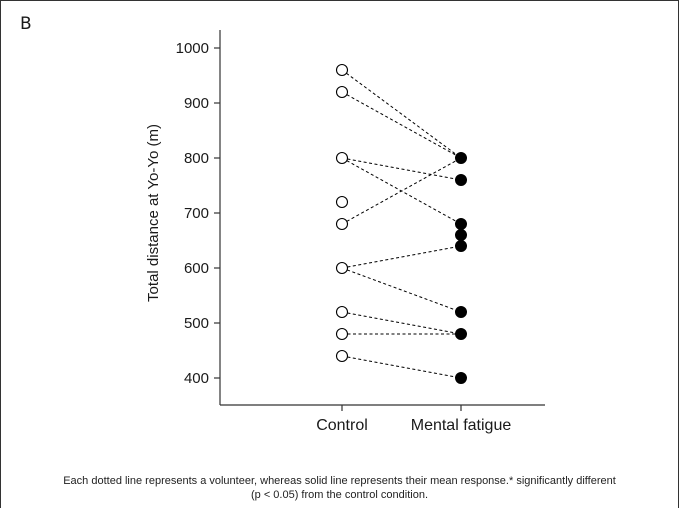  Describe the element at coordinates (196, 378) in the screenshot. I see `y-tick-label: 400` at that location.